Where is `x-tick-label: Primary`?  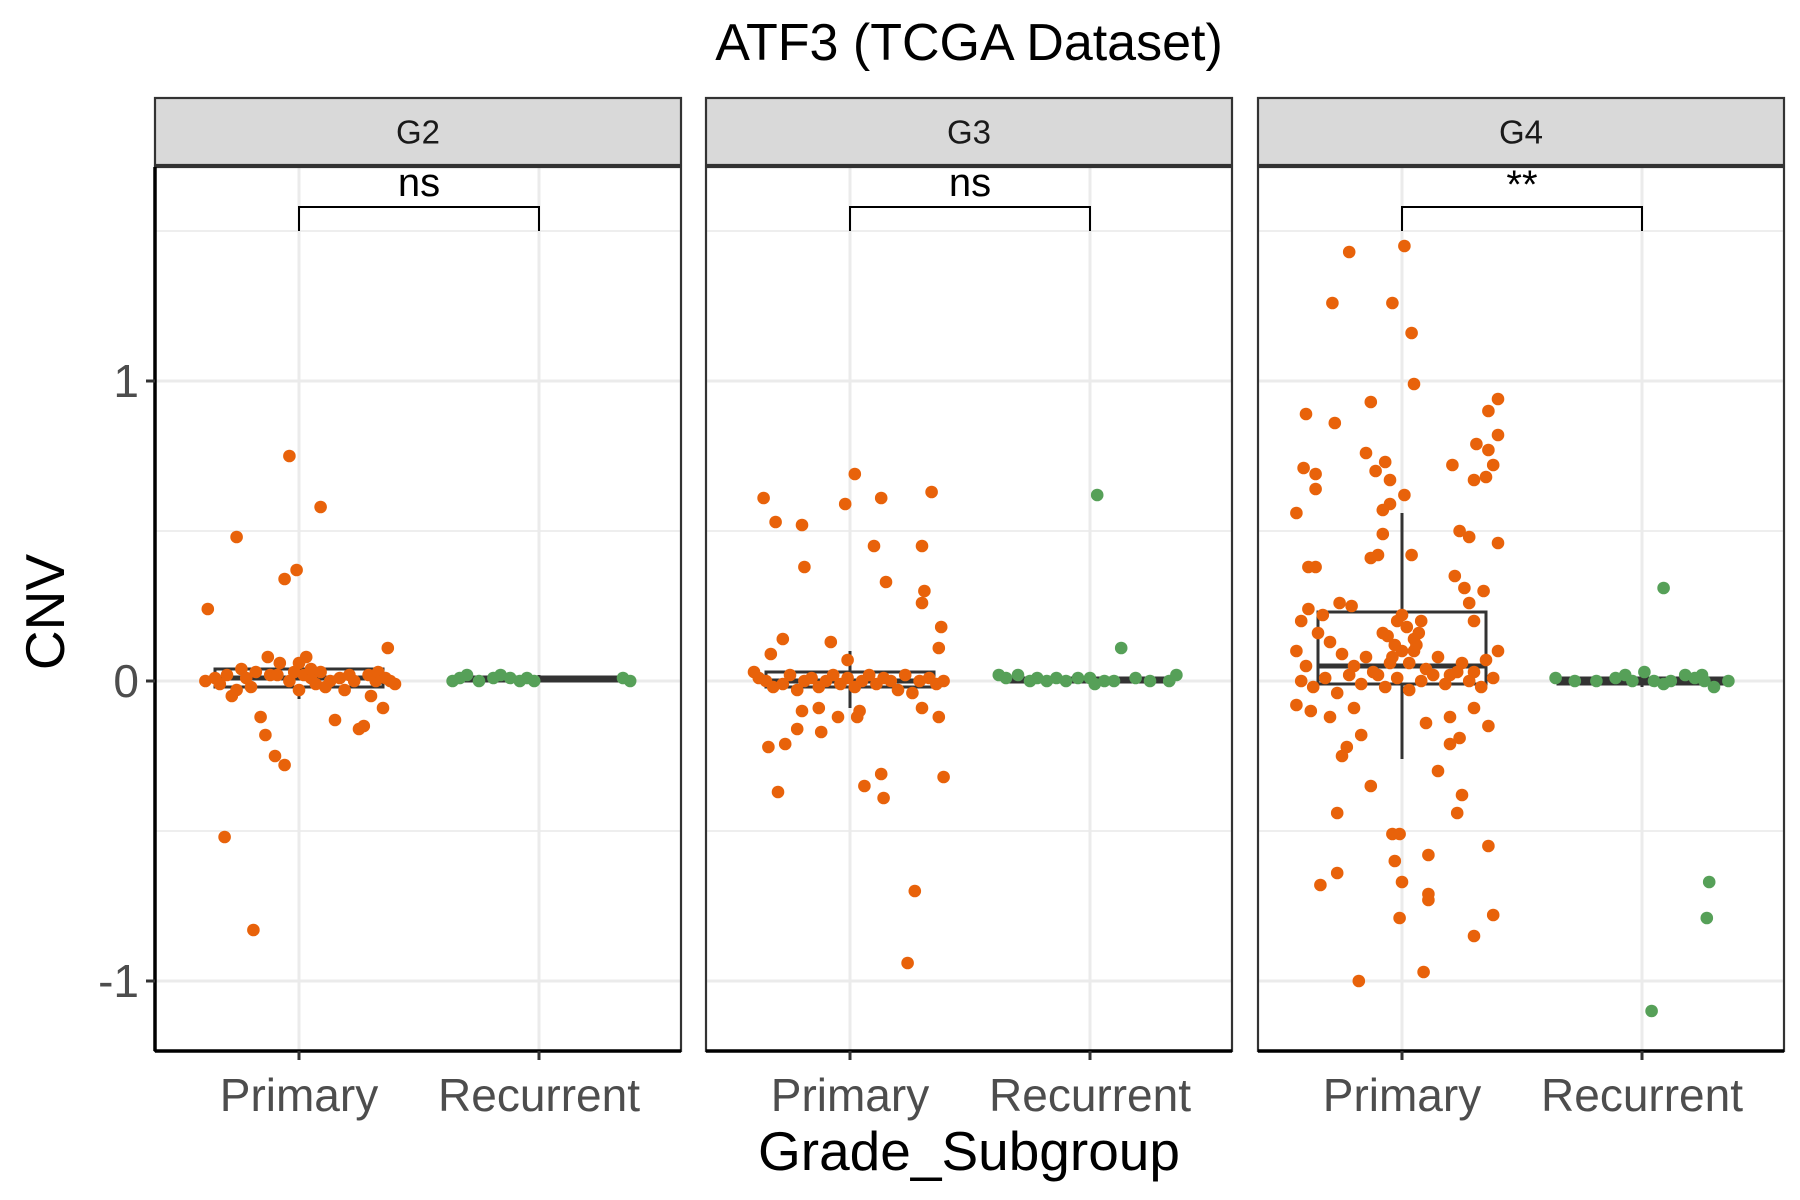
x-tick-label: Primary is located at coordinates (1402, 1095).